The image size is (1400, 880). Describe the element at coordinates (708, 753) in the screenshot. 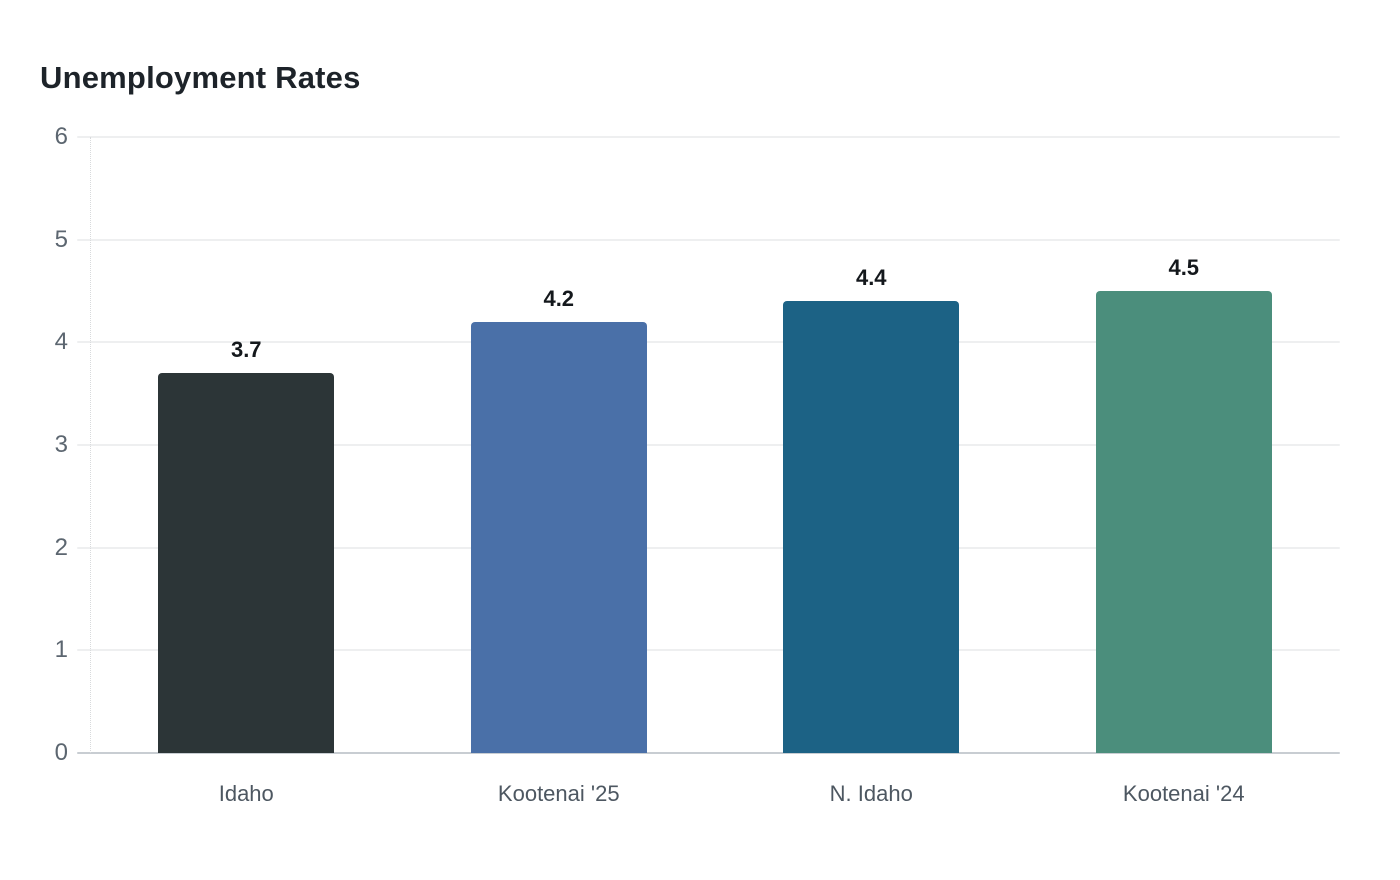

I see `x-axis-baseline` at that location.